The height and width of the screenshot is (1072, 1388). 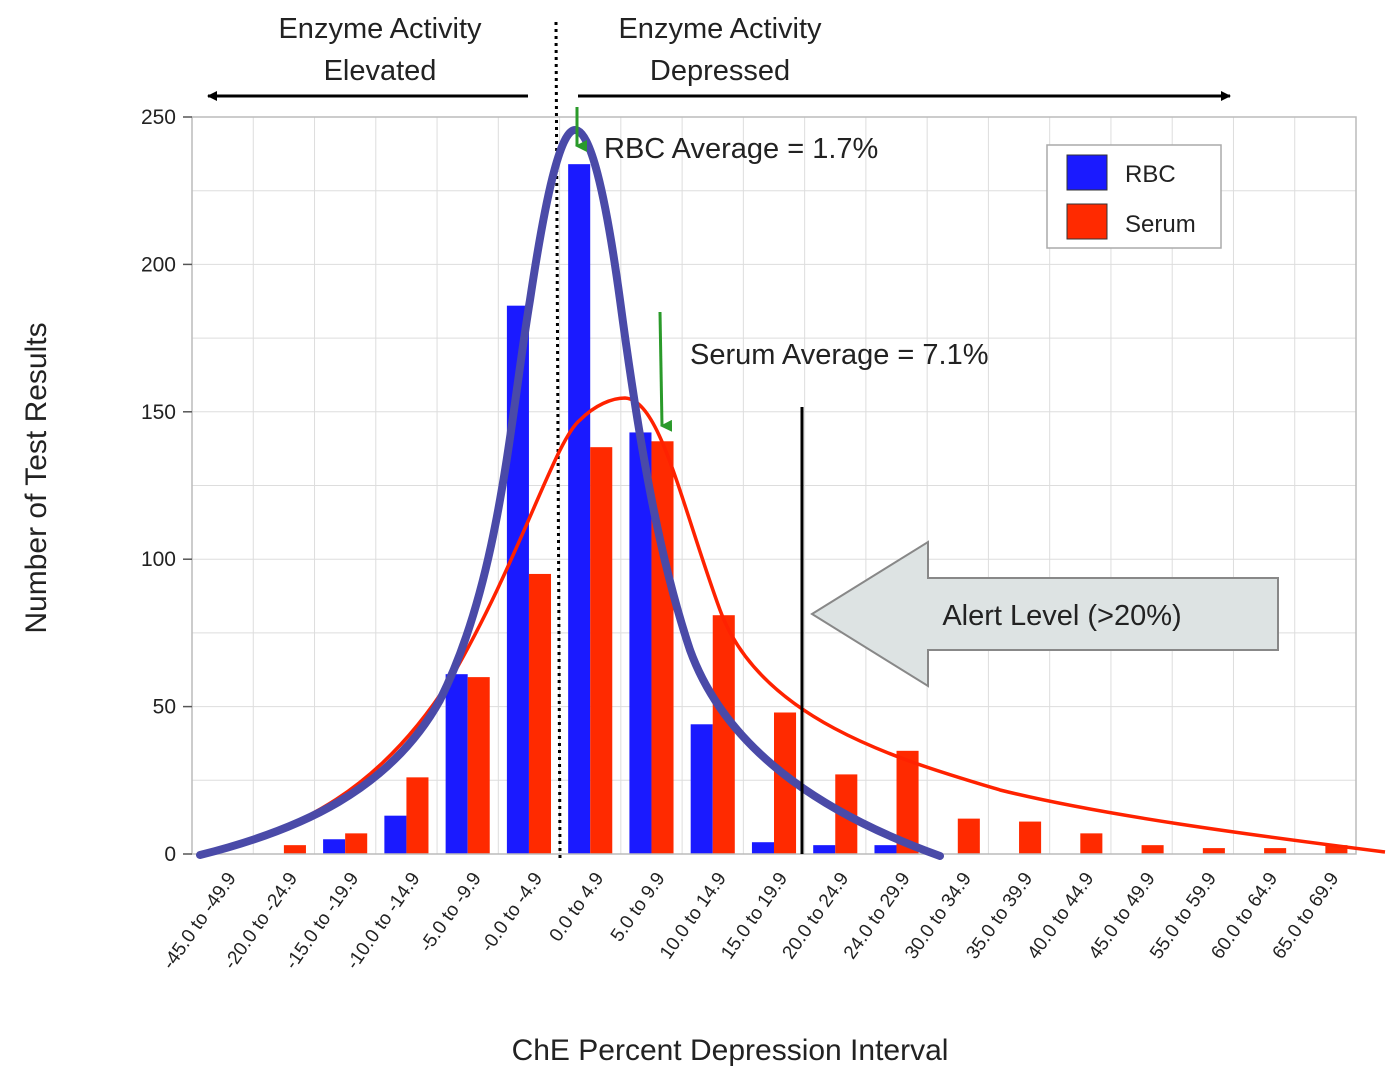 What do you see at coordinates (380, 71) in the screenshot?
I see `left-header-line2: Elevated` at bounding box center [380, 71].